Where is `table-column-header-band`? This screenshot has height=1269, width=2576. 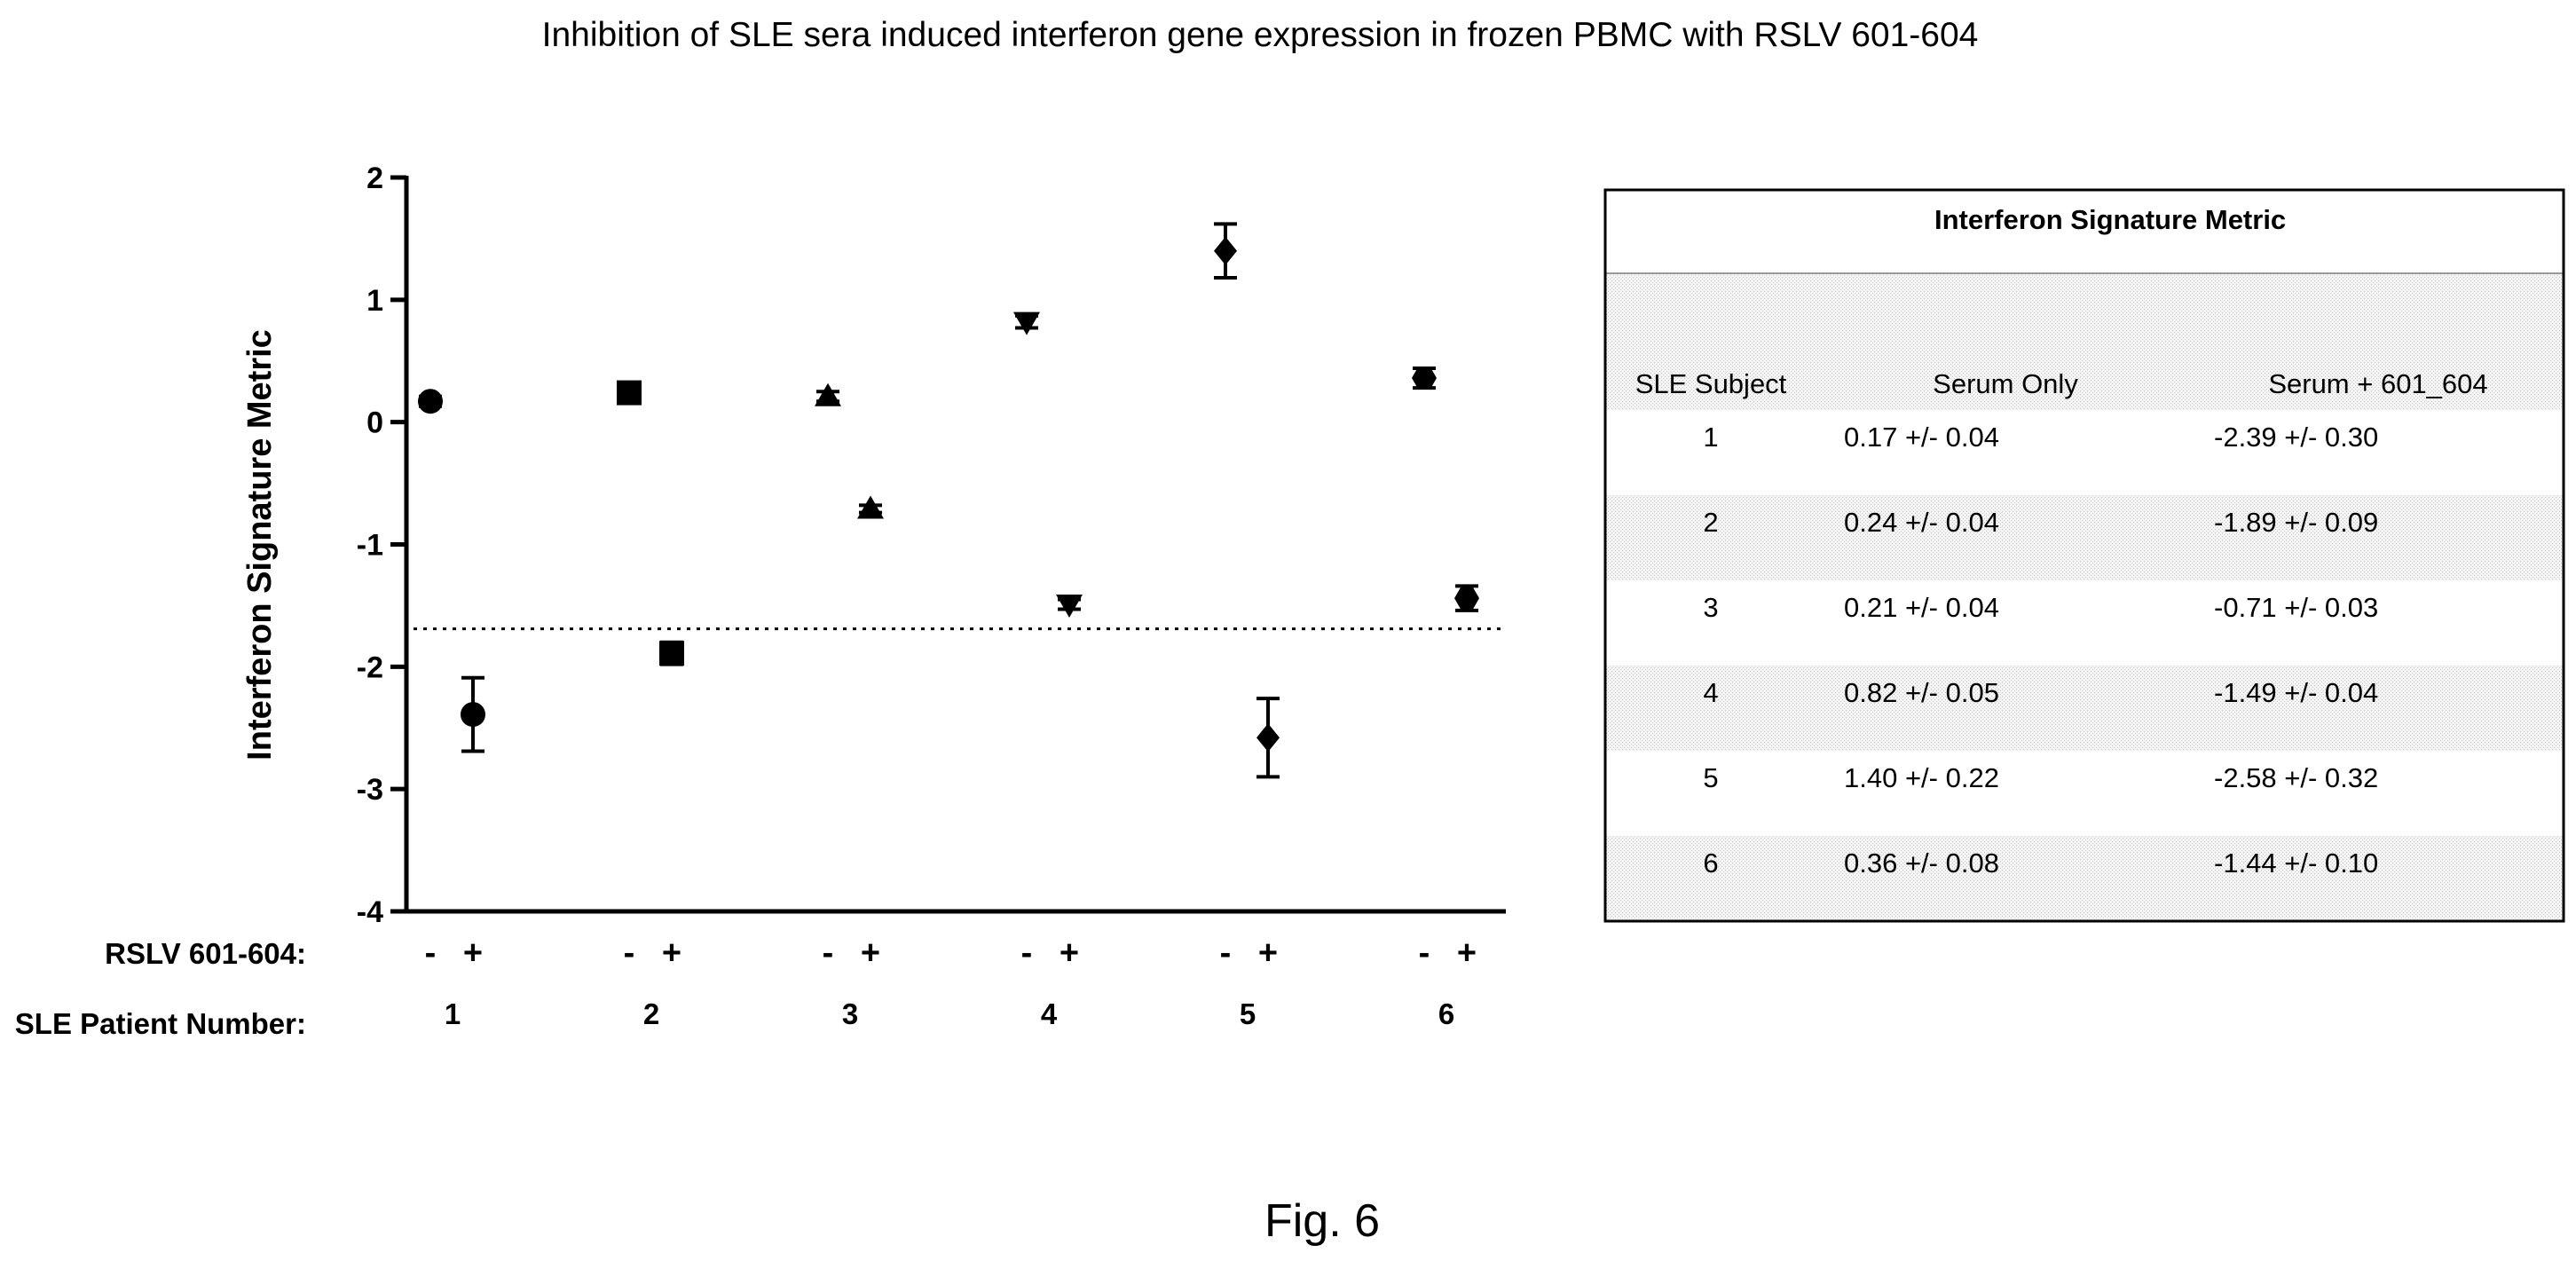 table-column-header-band is located at coordinates (2084, 342).